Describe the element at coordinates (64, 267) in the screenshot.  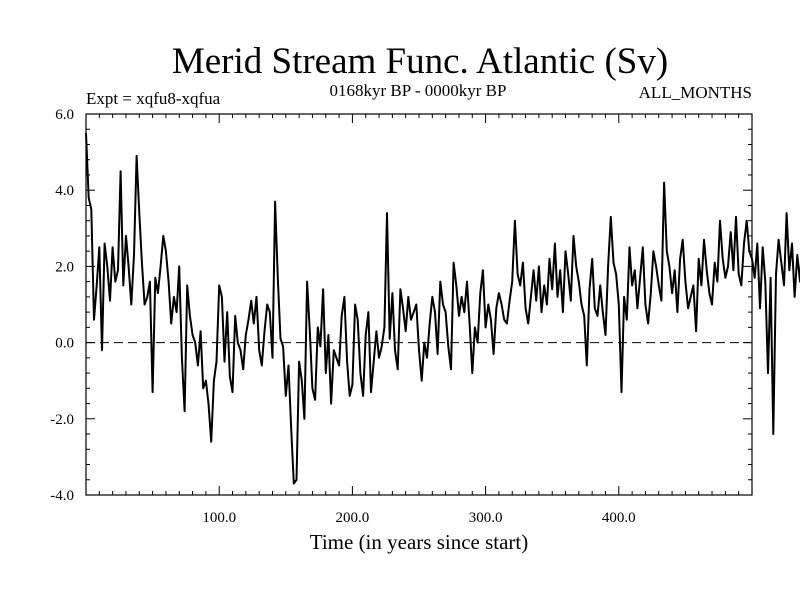
I see `y-tick-label: 2.0` at that location.